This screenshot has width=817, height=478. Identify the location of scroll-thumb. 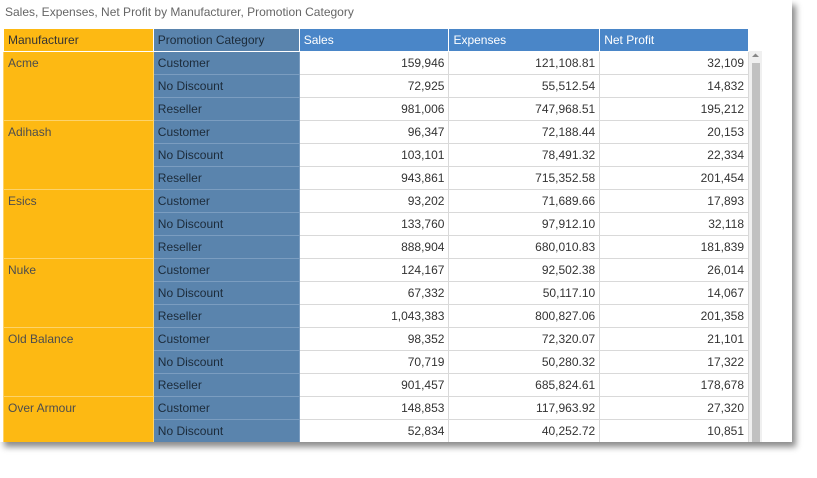
(756, 252).